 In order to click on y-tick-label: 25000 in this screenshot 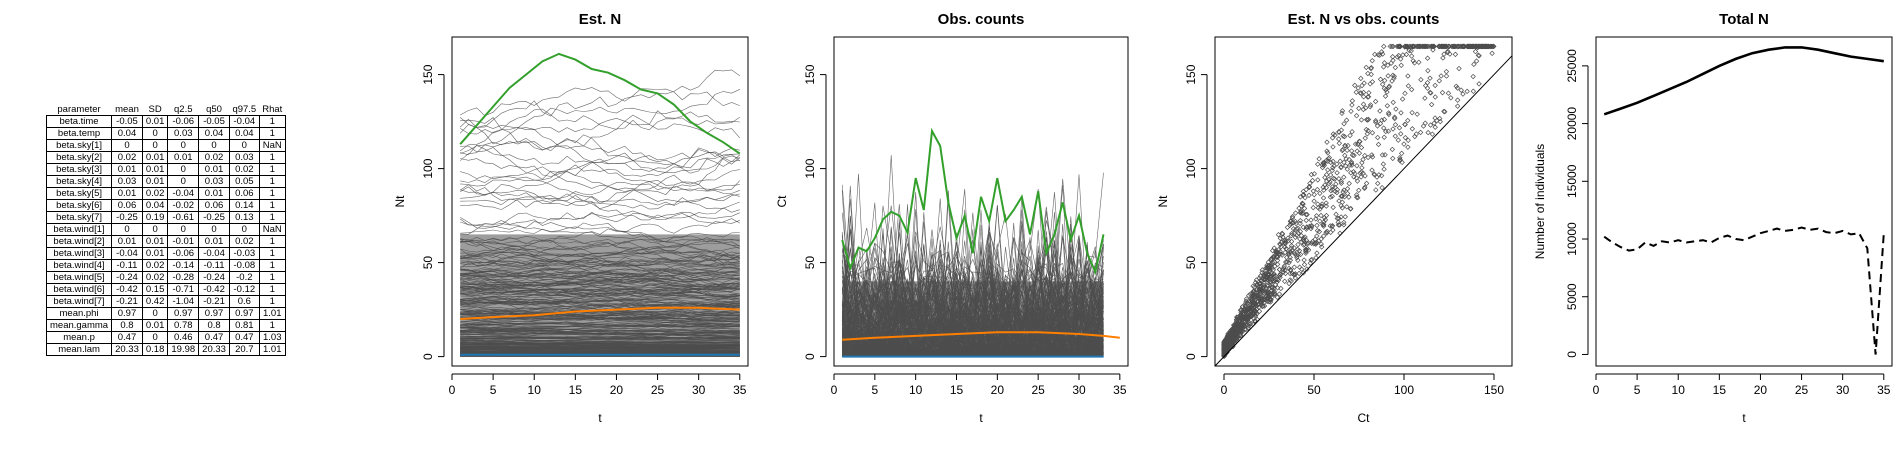, I will do `click(1572, 66)`.